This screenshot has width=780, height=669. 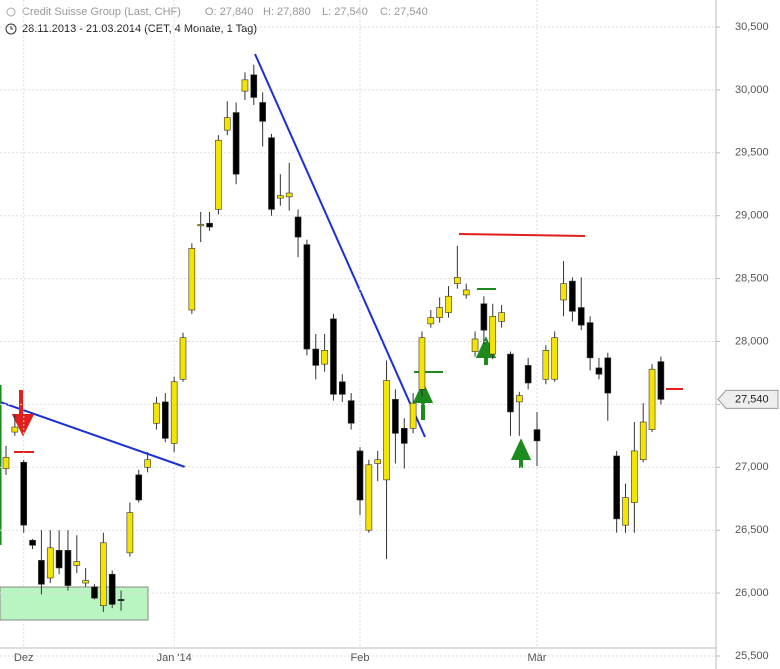 What do you see at coordinates (404, 12) in the screenshot?
I see `header-field: C: 27,540` at bounding box center [404, 12].